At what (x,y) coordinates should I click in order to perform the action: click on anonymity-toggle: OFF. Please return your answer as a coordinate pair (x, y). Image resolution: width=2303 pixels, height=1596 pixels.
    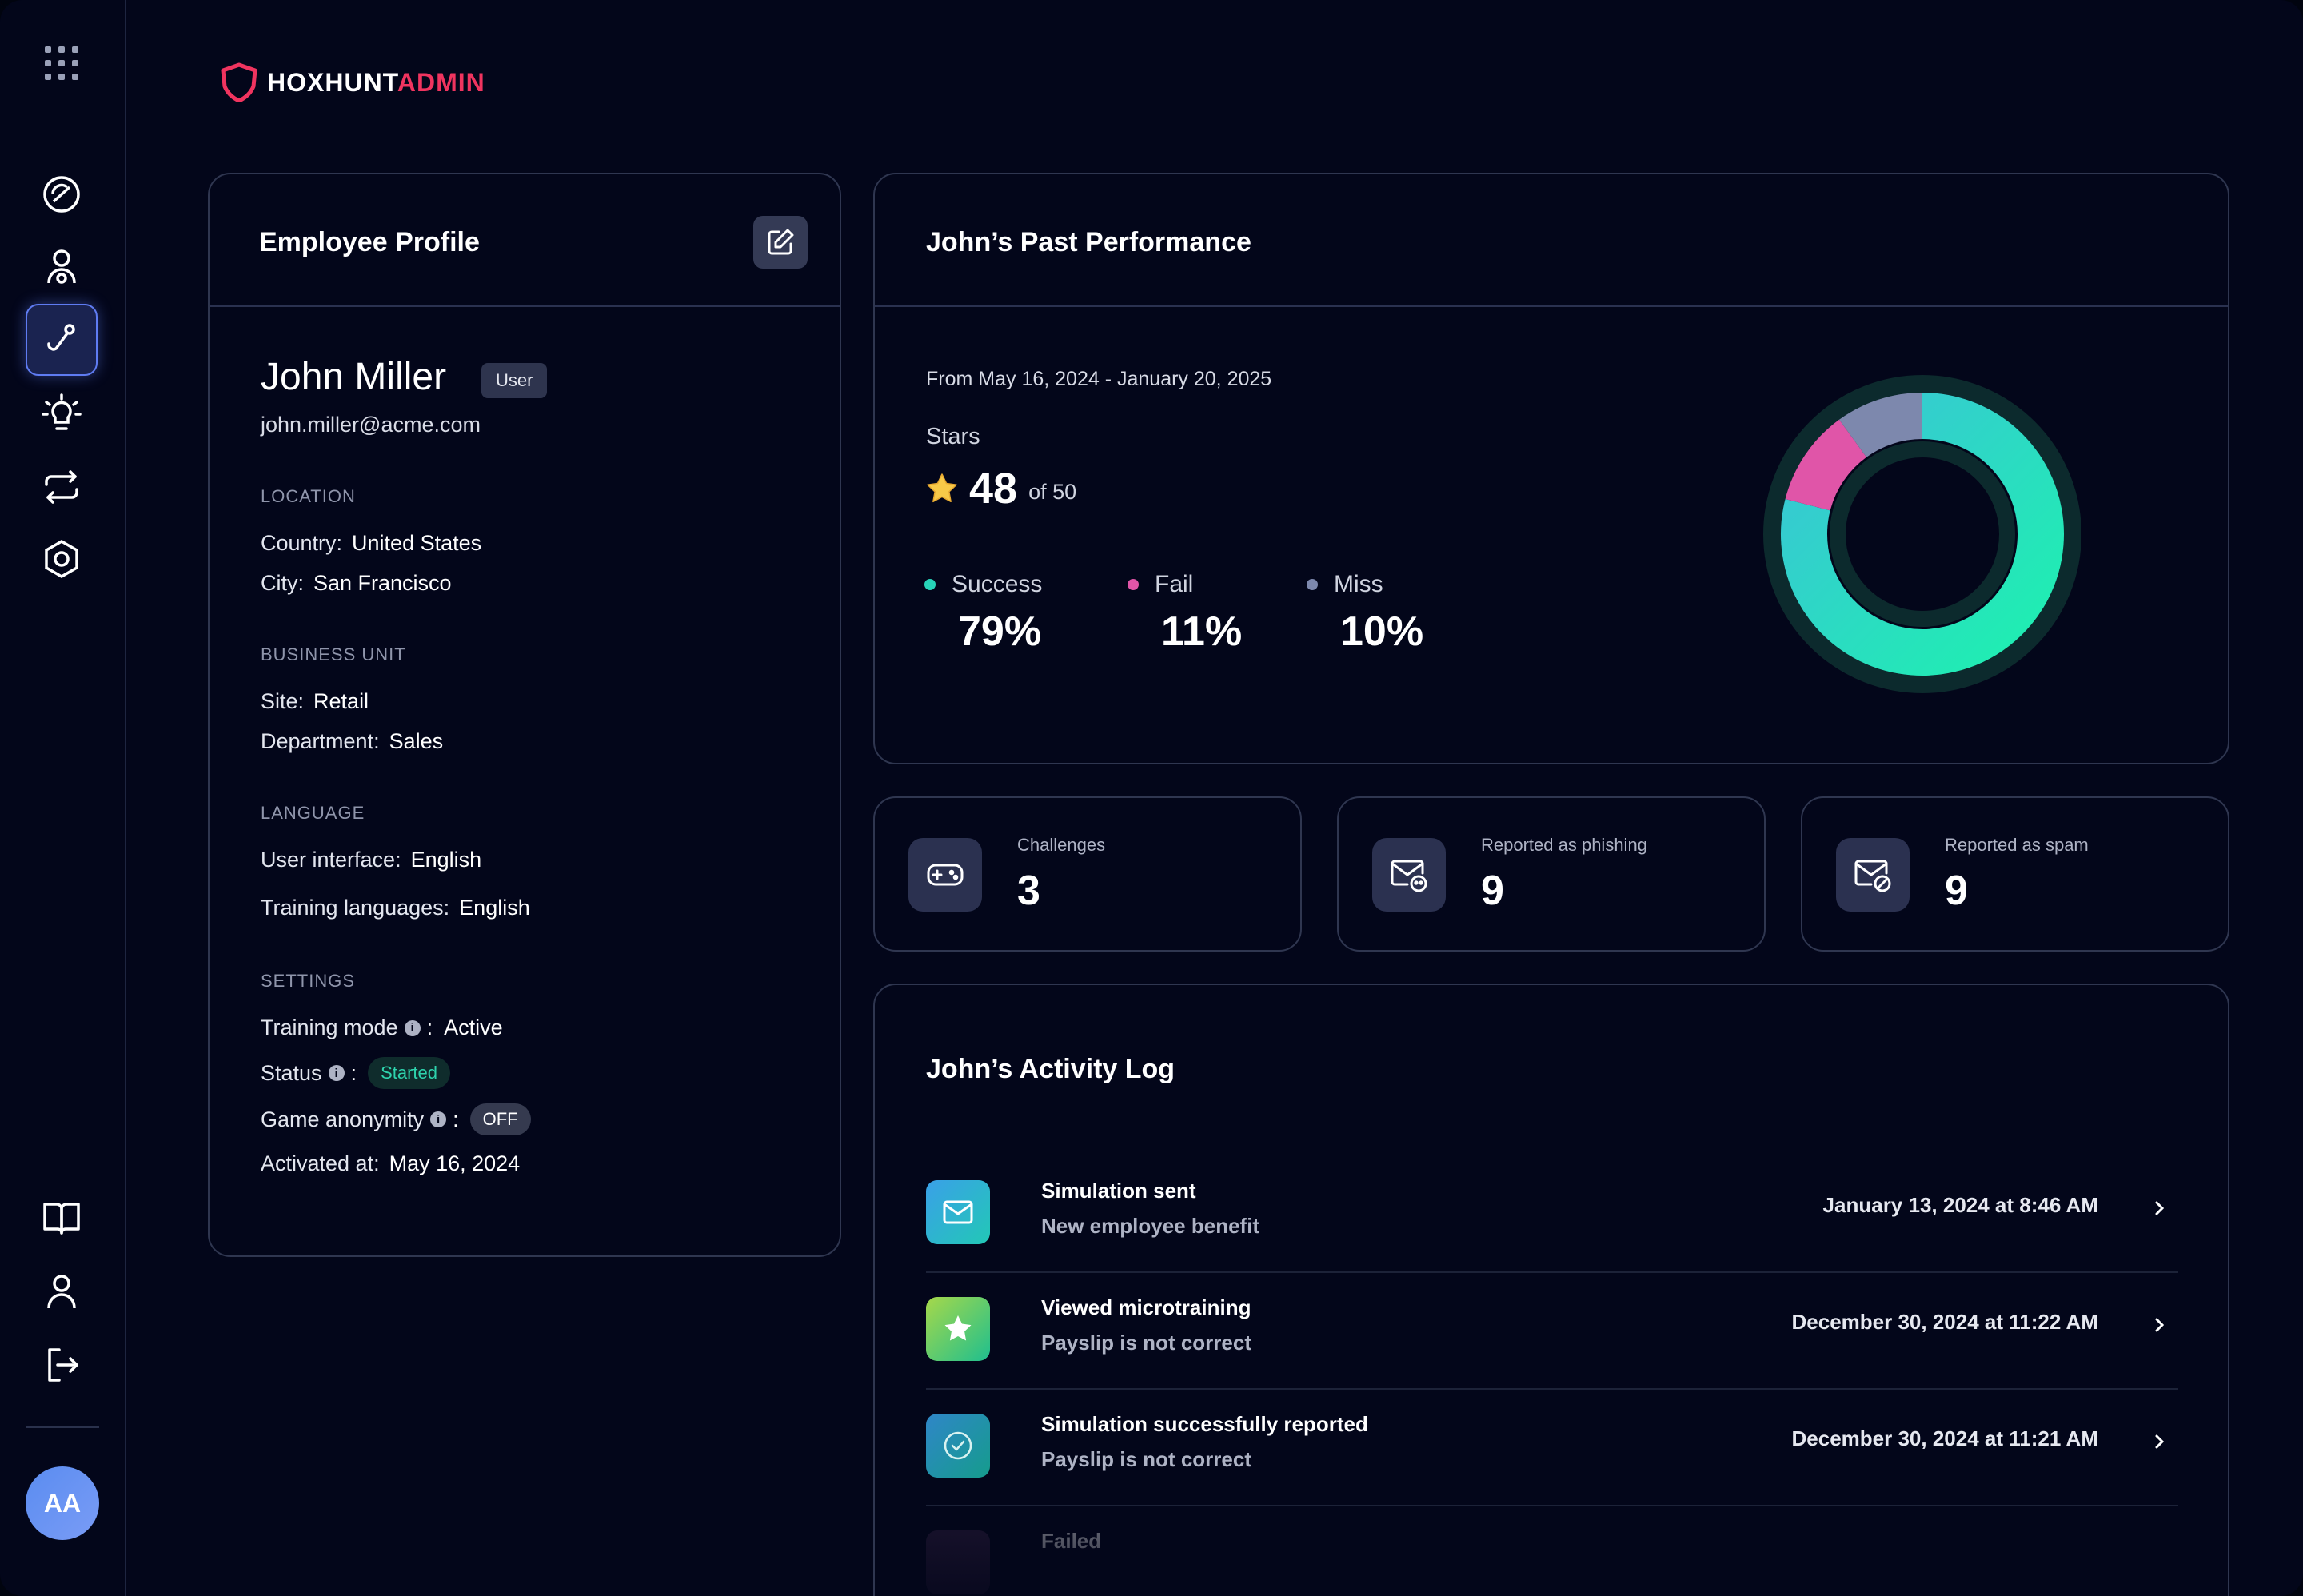
    Looking at the image, I should click on (500, 1119).